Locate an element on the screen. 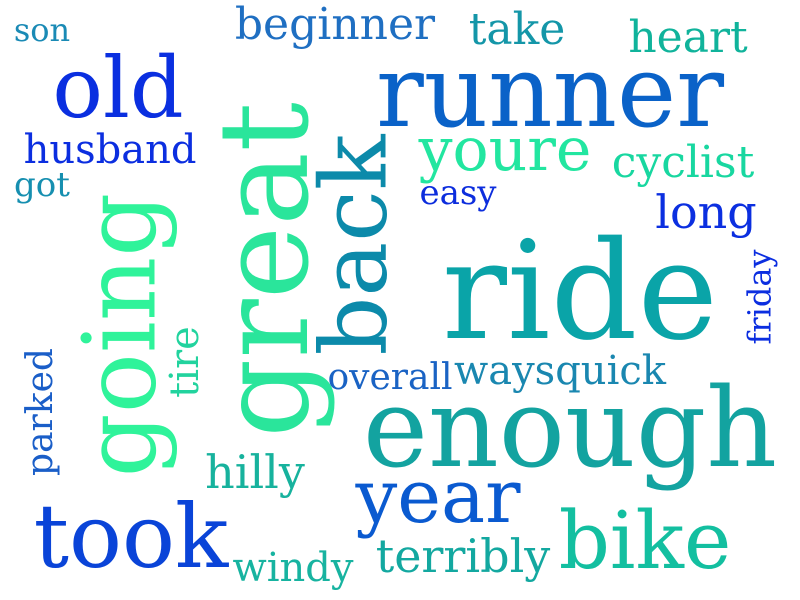 The image size is (800, 600). word-year: year is located at coordinates (438, 497).